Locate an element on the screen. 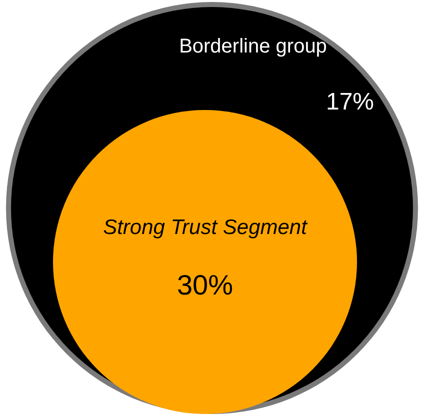 This screenshot has height=416, width=424. data-label: 17% is located at coordinates (350, 102).